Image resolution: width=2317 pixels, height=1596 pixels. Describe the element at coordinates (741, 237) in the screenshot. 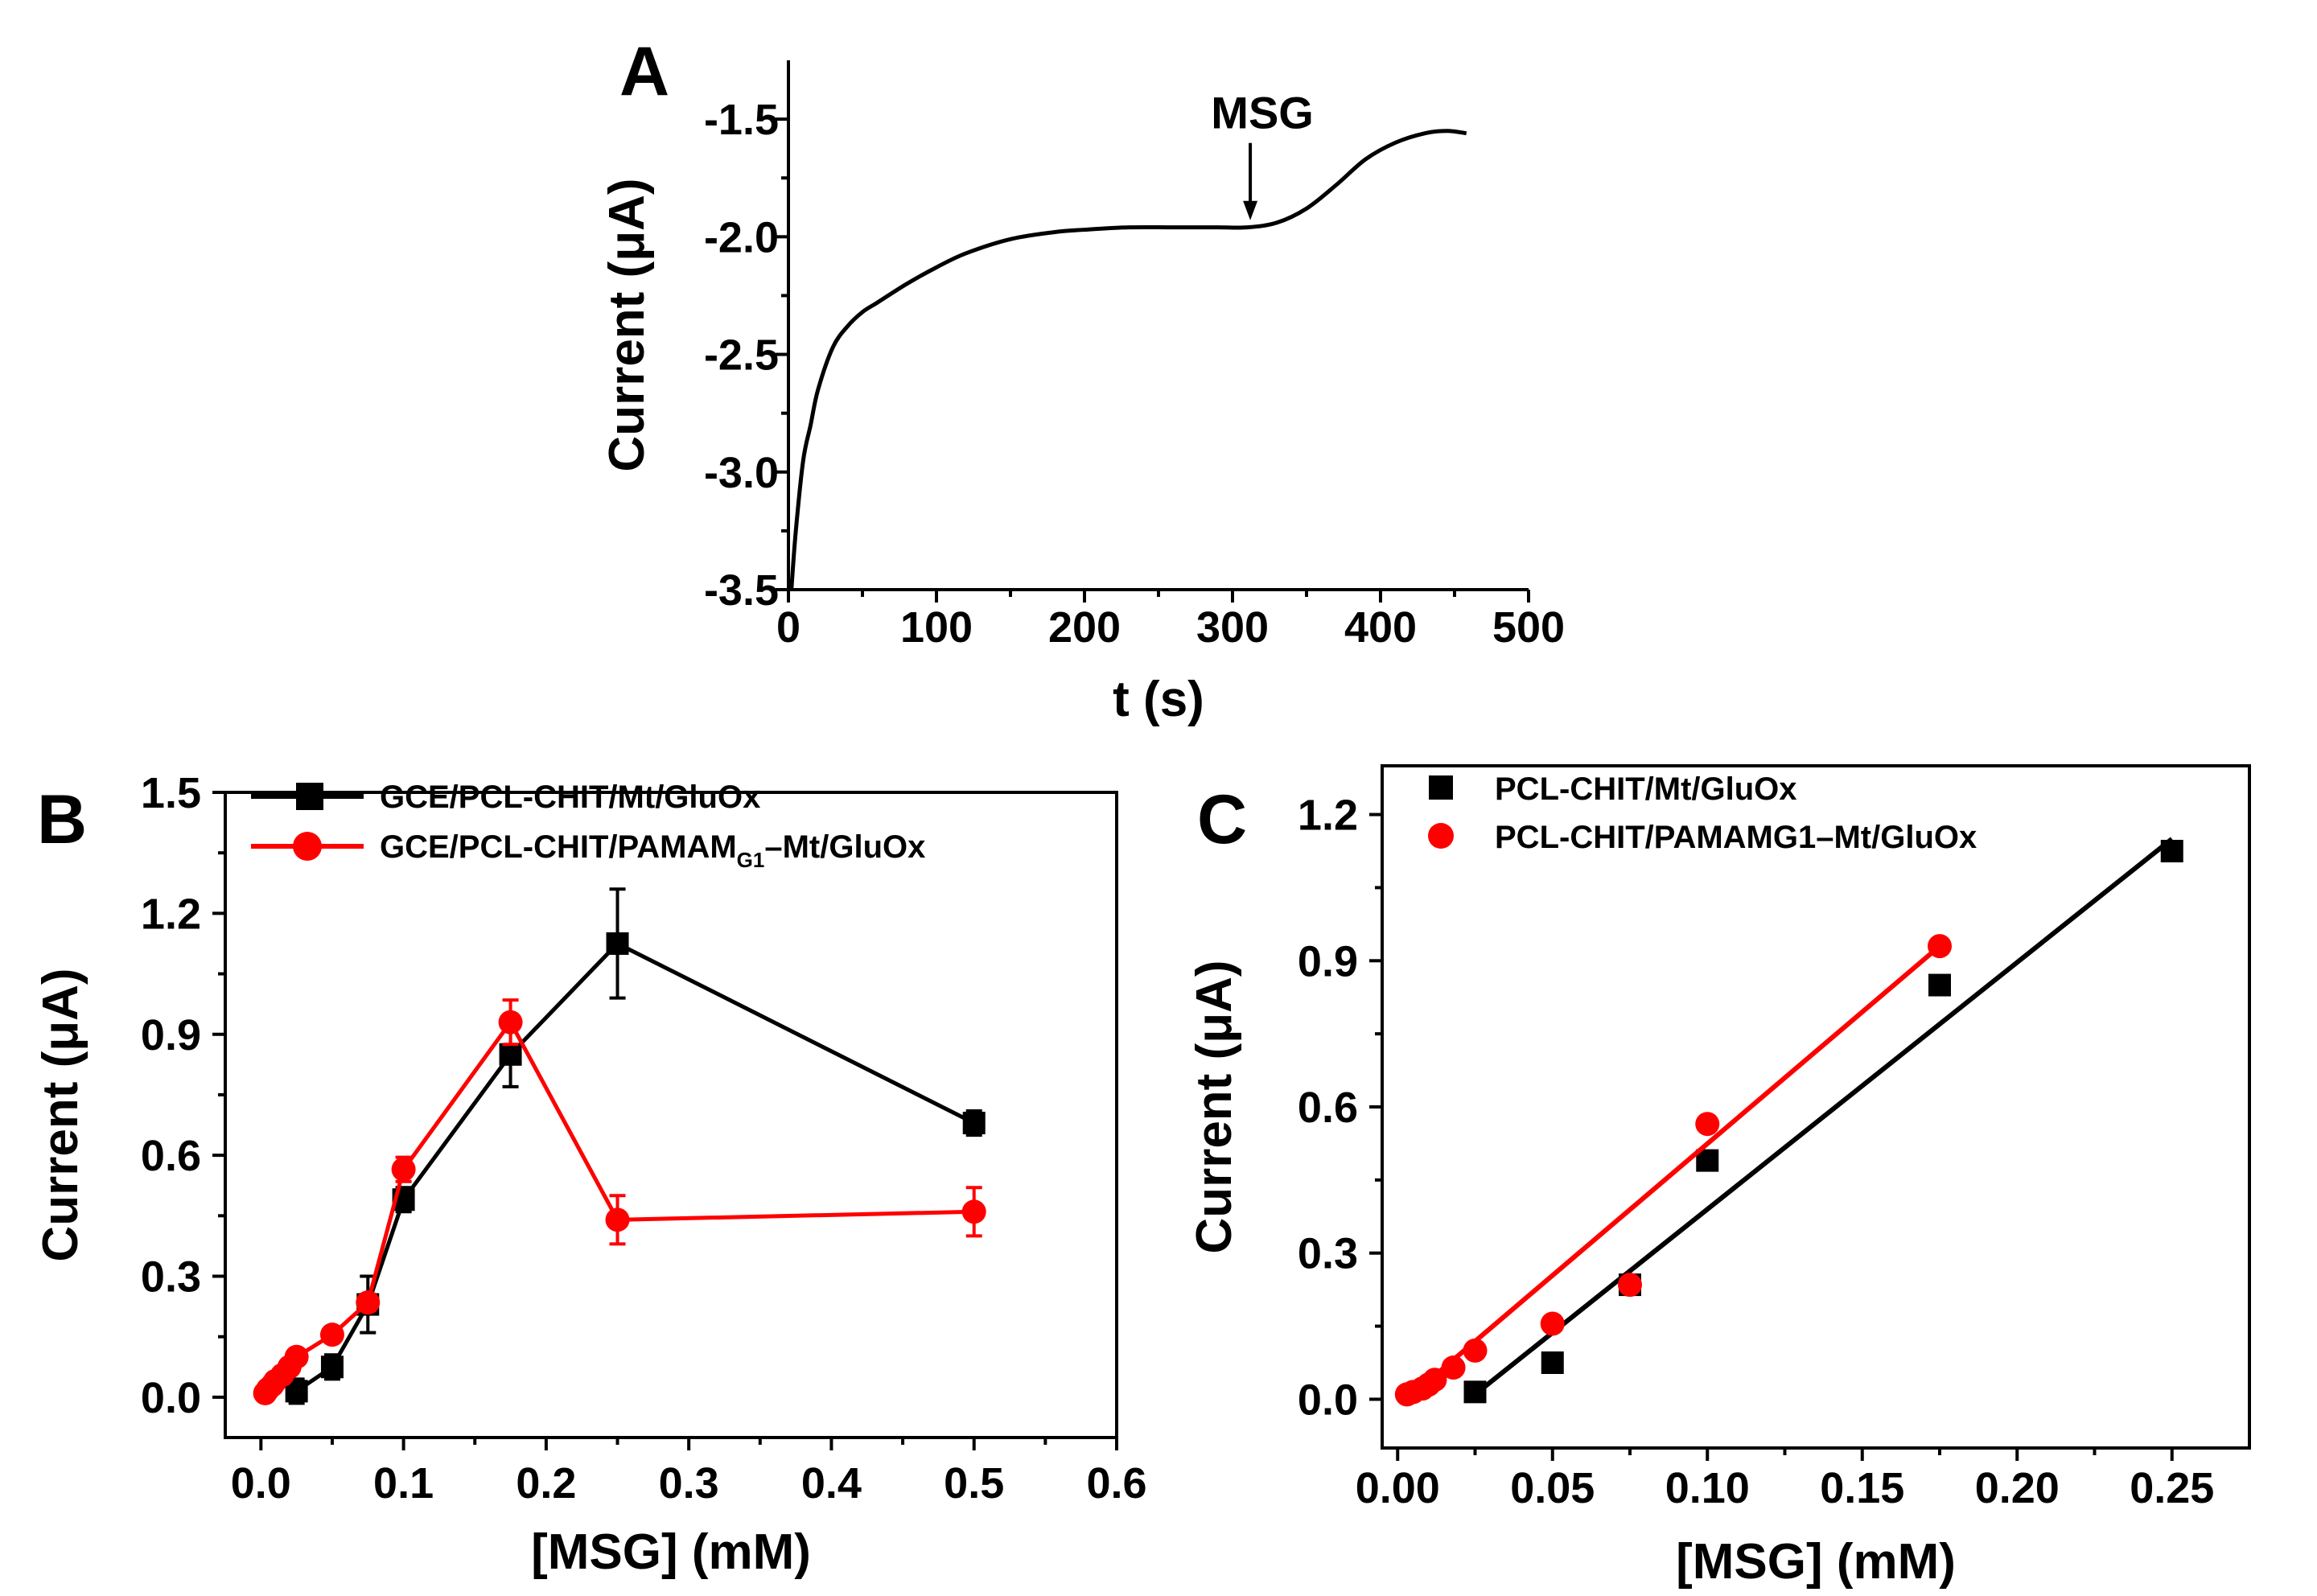

I see `y-tick-label: -2.0` at that location.